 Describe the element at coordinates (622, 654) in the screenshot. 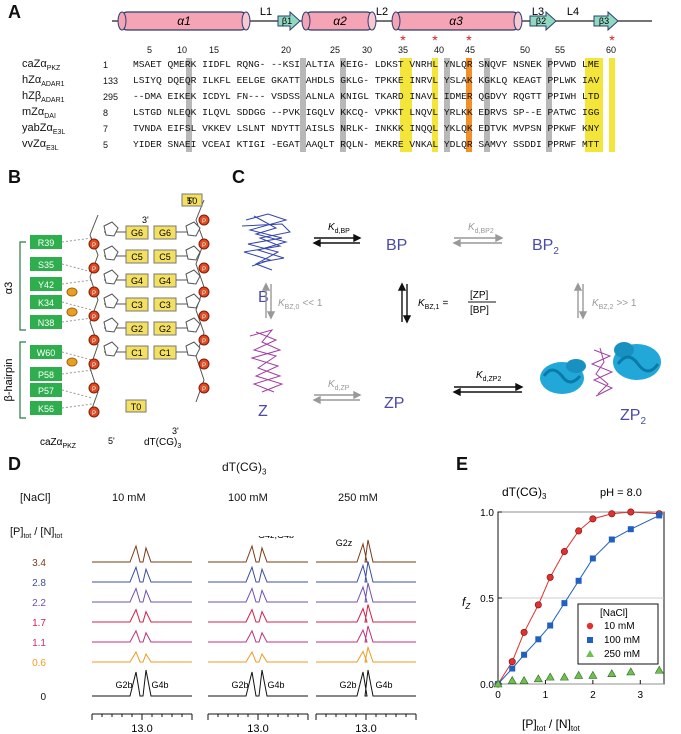

I see `legend-label: 250 mM` at that location.